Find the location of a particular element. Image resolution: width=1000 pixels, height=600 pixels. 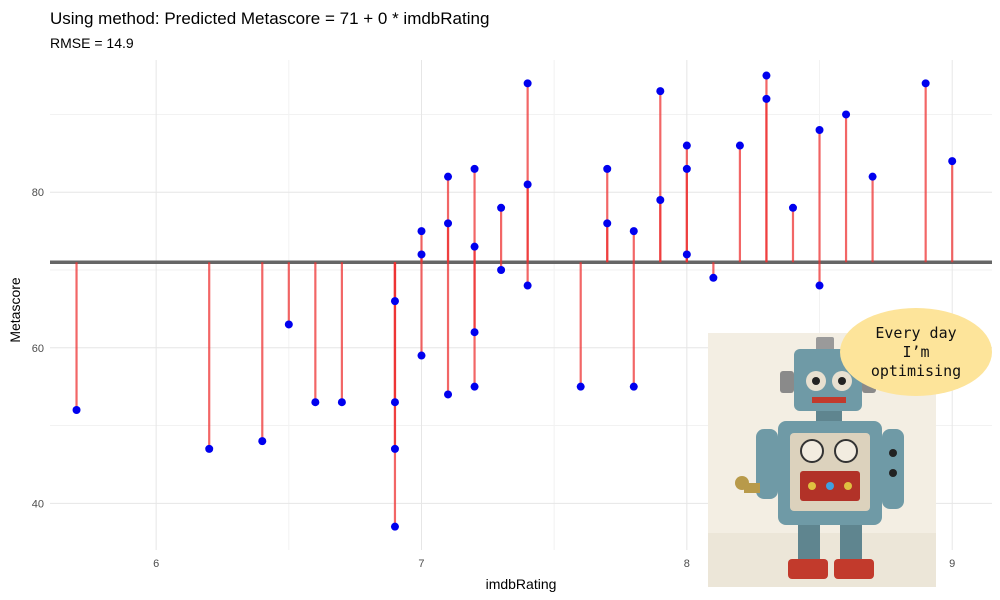

y-tick-label: 40 is located at coordinates (38, 504).